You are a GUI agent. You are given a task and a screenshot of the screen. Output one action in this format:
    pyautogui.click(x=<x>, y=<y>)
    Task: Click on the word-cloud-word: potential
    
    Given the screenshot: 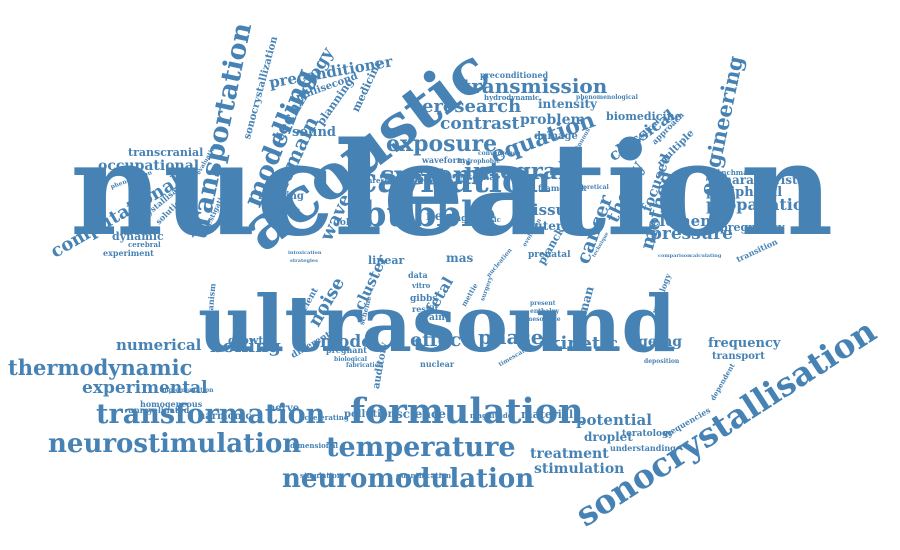 What is the action you would take?
    pyautogui.click(x=614, y=420)
    